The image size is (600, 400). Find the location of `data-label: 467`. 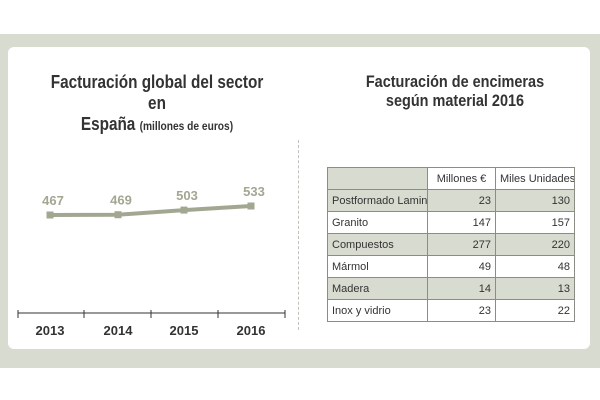

data-label: 467 is located at coordinates (53, 200).